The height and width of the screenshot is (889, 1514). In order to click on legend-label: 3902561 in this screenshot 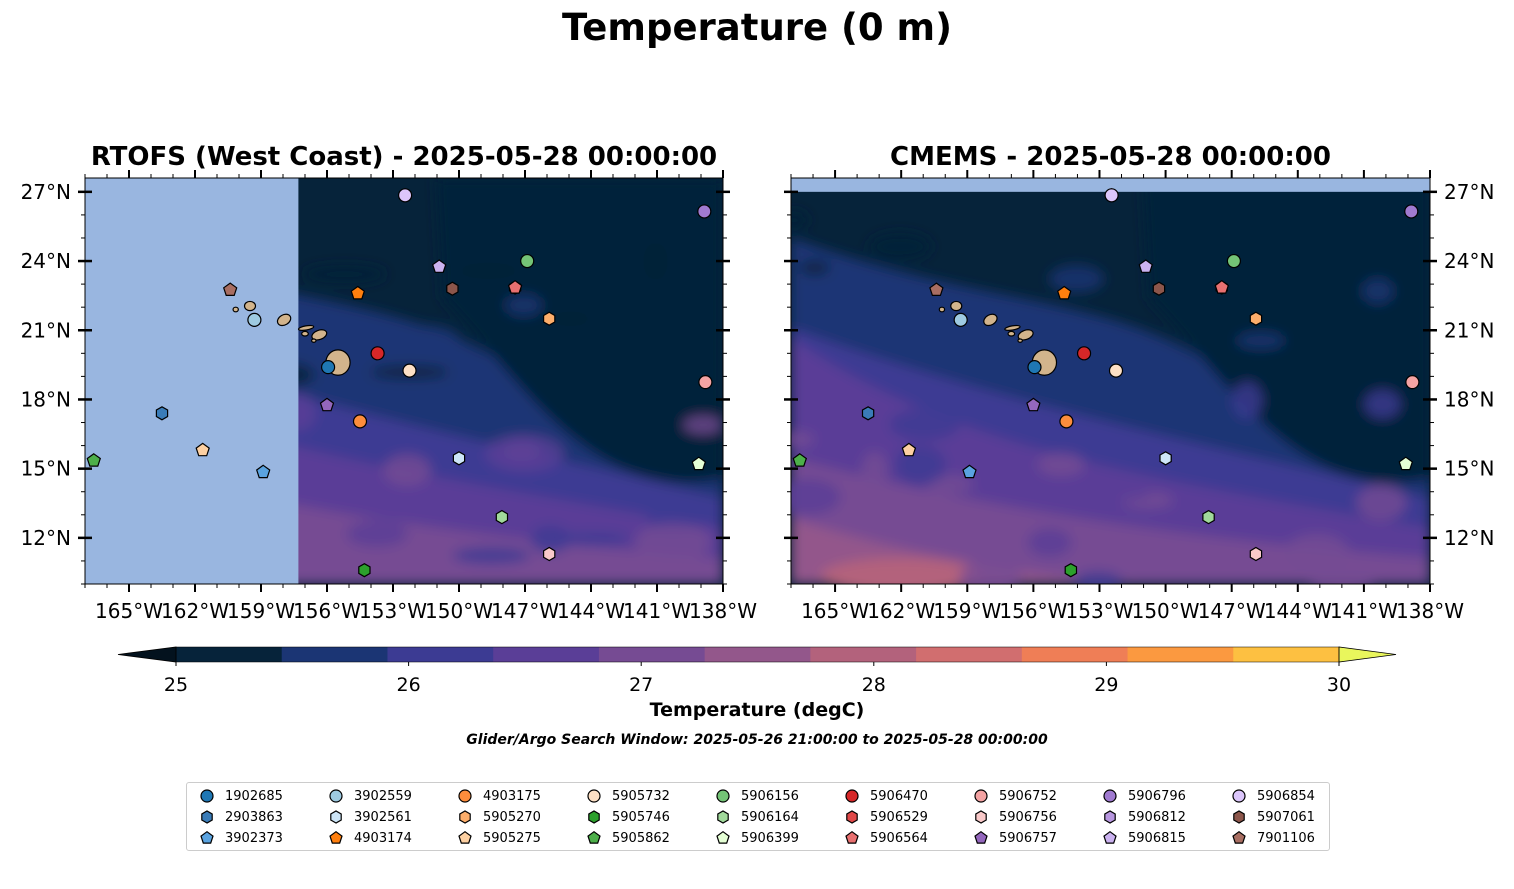, I will do `click(383, 817)`.